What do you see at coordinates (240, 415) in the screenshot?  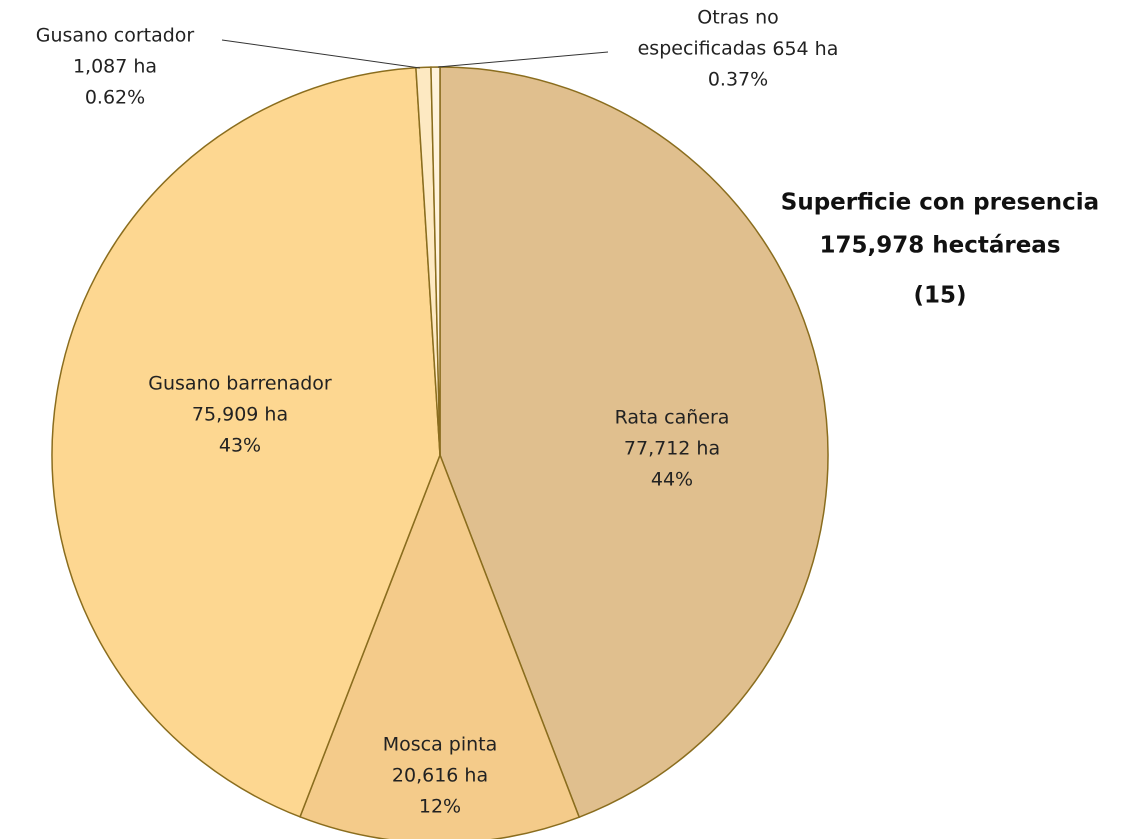 I see `value-label: 75,909 ha` at bounding box center [240, 415].